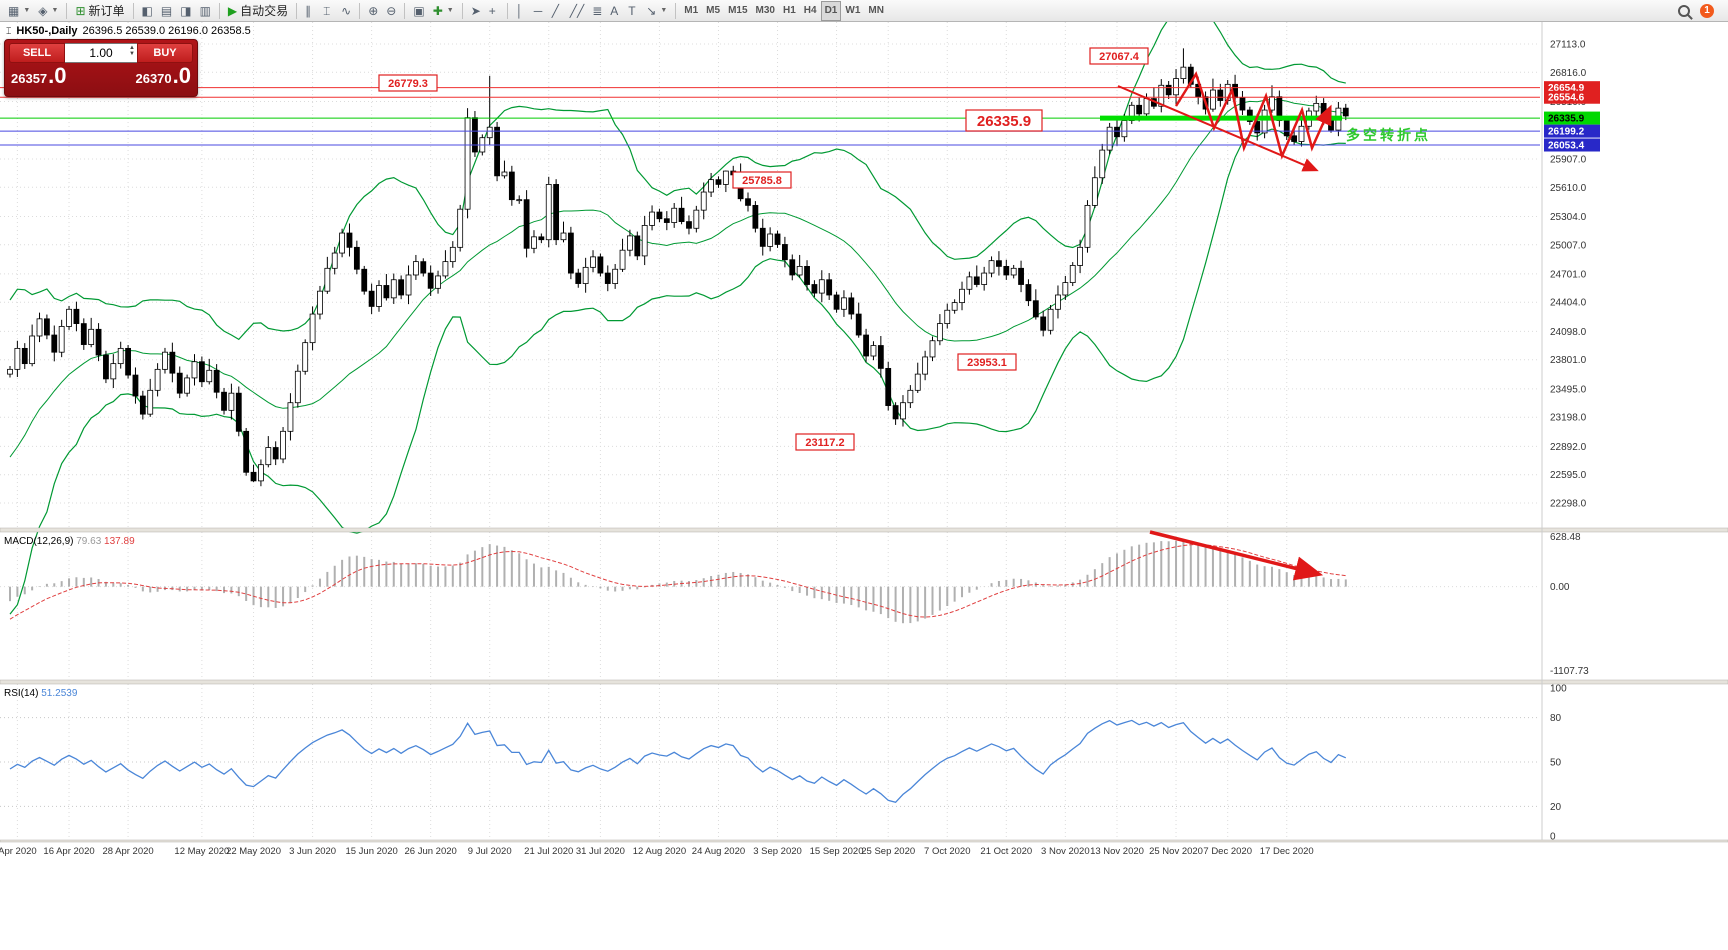 The width and height of the screenshot is (1728, 950). I want to click on toolbar-right: 1, so click(1701, 10).